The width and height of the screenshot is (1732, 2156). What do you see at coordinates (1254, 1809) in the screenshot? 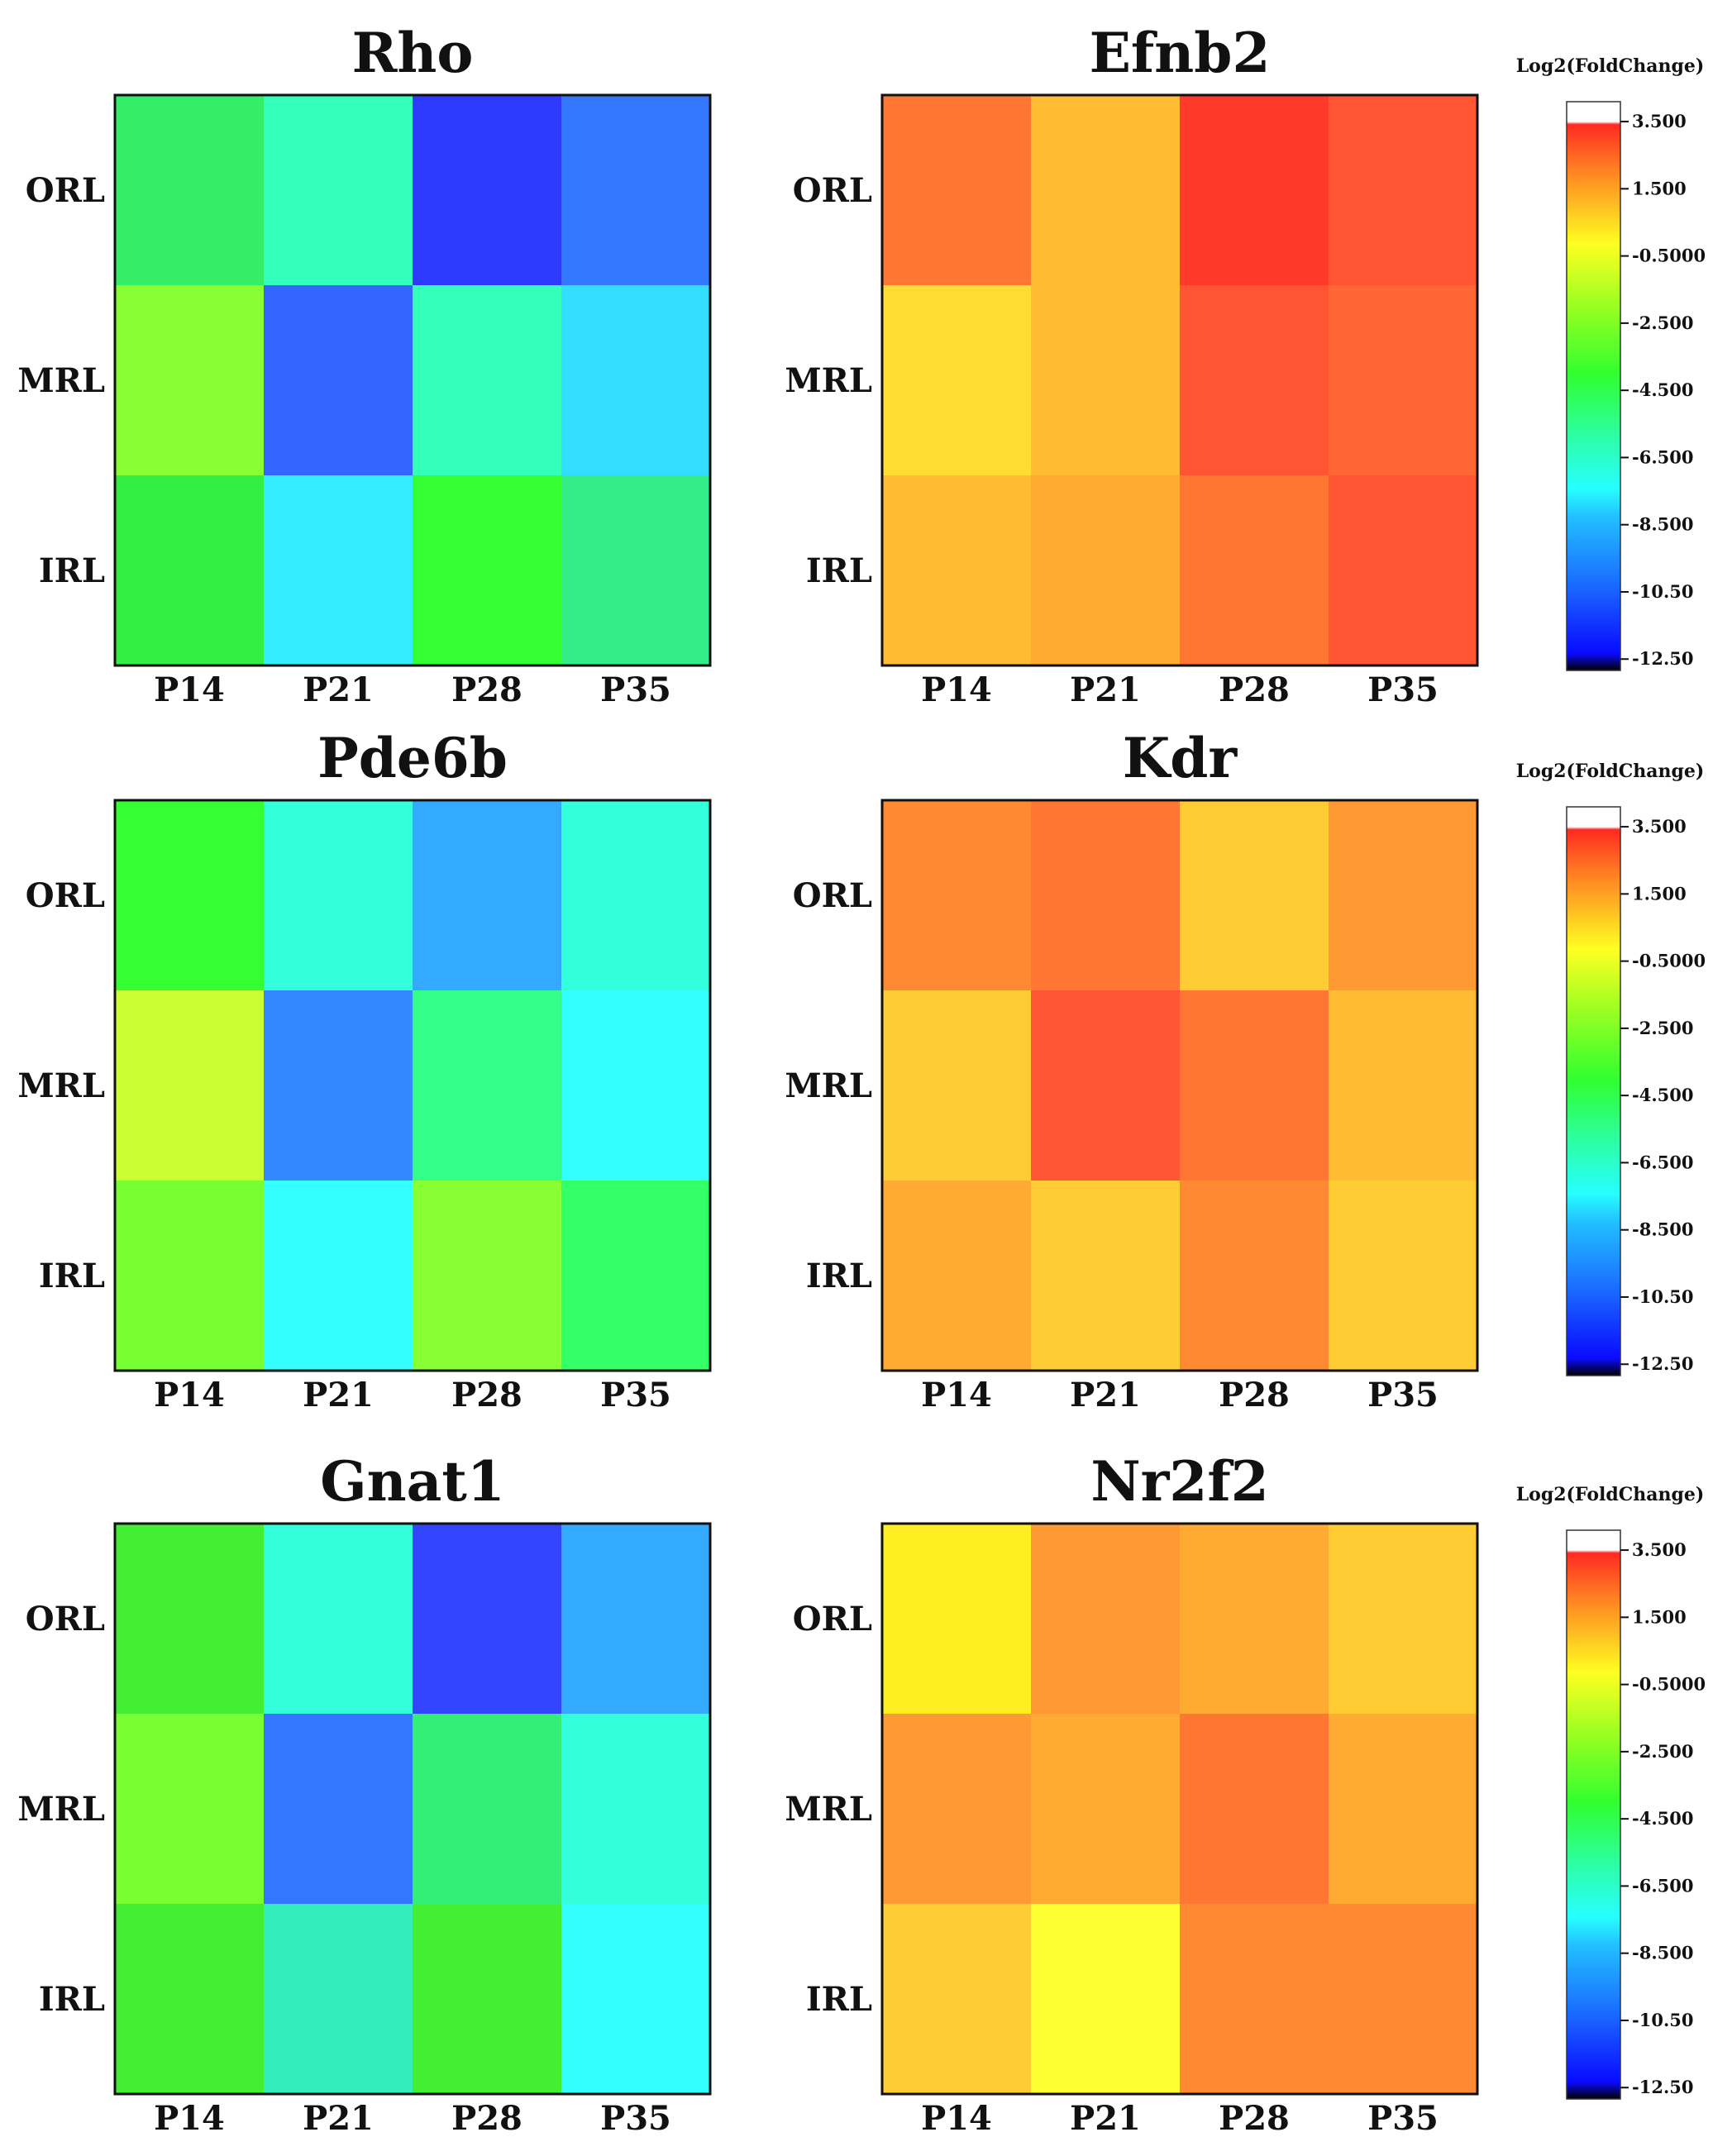
I see `heatmap-cell-mrl-p28: Nr2f2 MRL P28: 1.6` at bounding box center [1254, 1809].